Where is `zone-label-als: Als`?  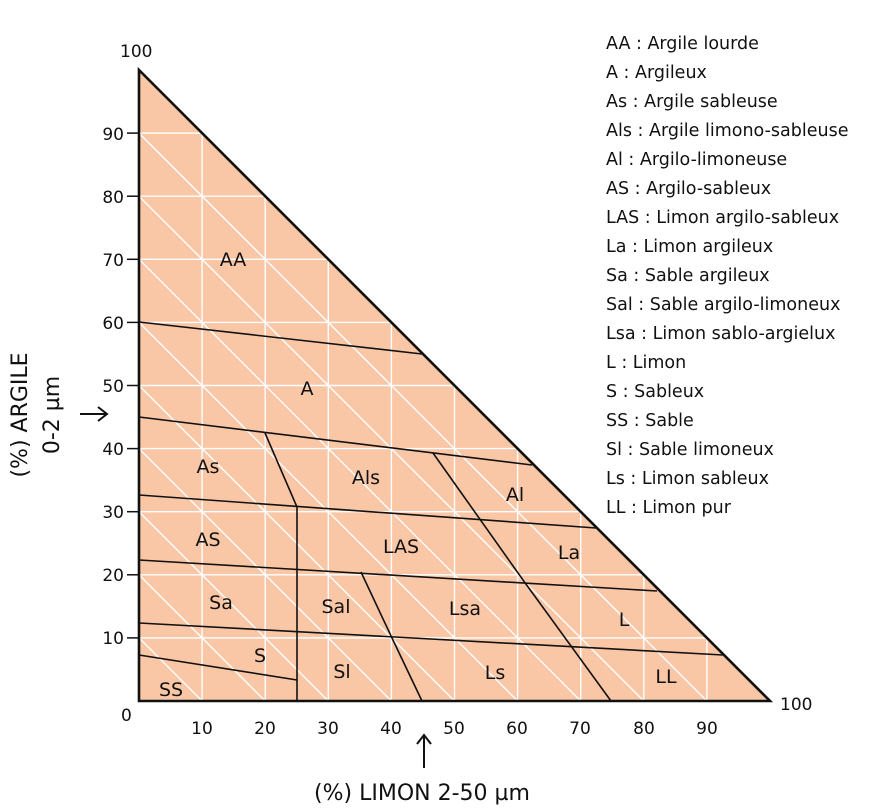
zone-label-als: Als is located at coordinates (366, 478).